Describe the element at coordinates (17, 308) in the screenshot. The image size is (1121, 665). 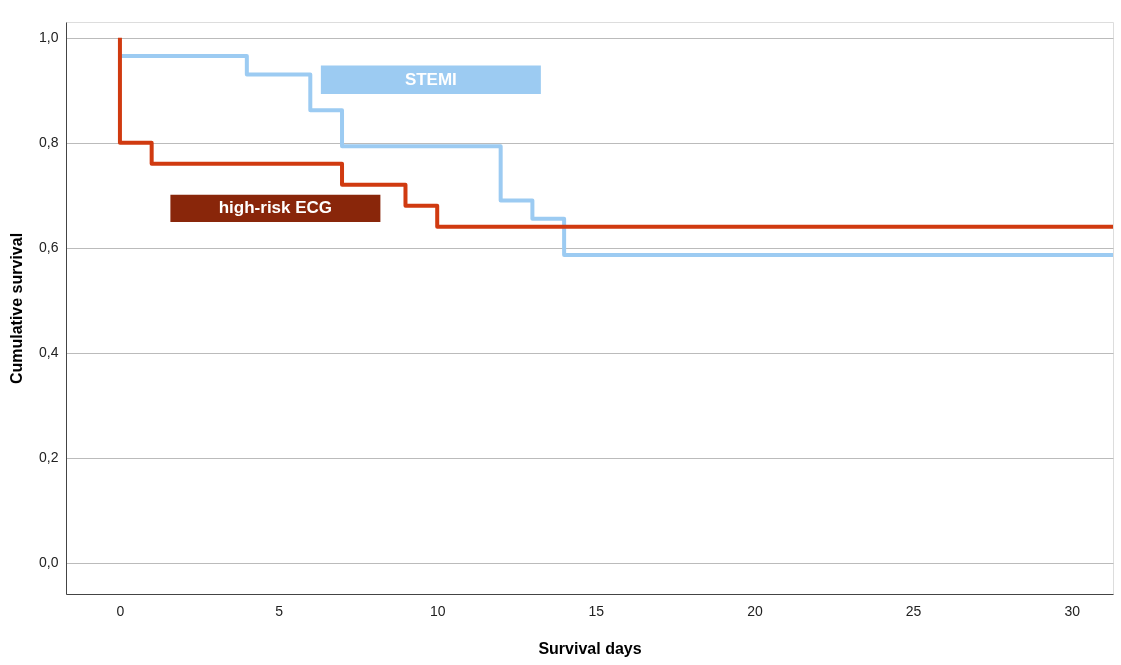
I see `y-axis-title: Cumulative survival` at that location.